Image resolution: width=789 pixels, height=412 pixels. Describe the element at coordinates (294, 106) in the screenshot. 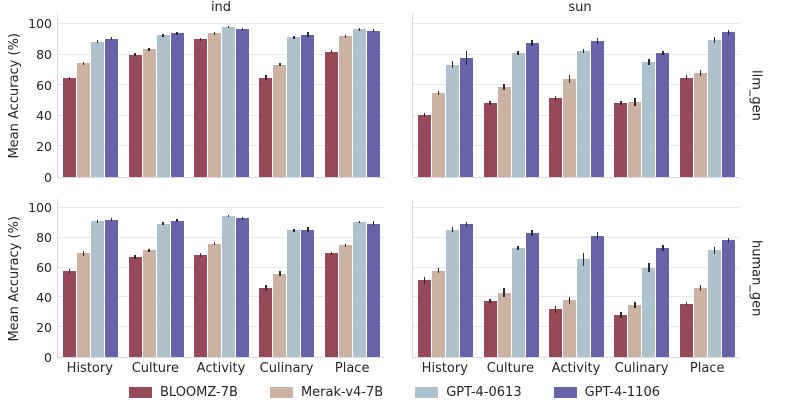

I see `bar-gpt-4-0613-culinary` at that location.